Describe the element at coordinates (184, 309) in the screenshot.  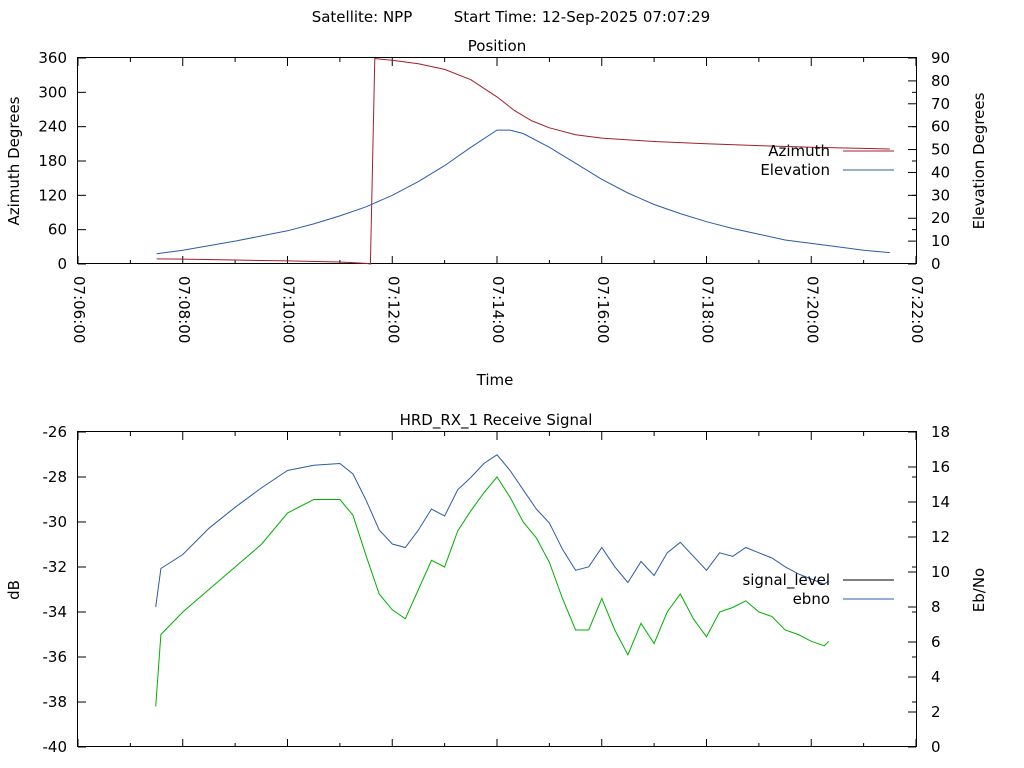
I see `x-tick-label: 07:08:00` at that location.